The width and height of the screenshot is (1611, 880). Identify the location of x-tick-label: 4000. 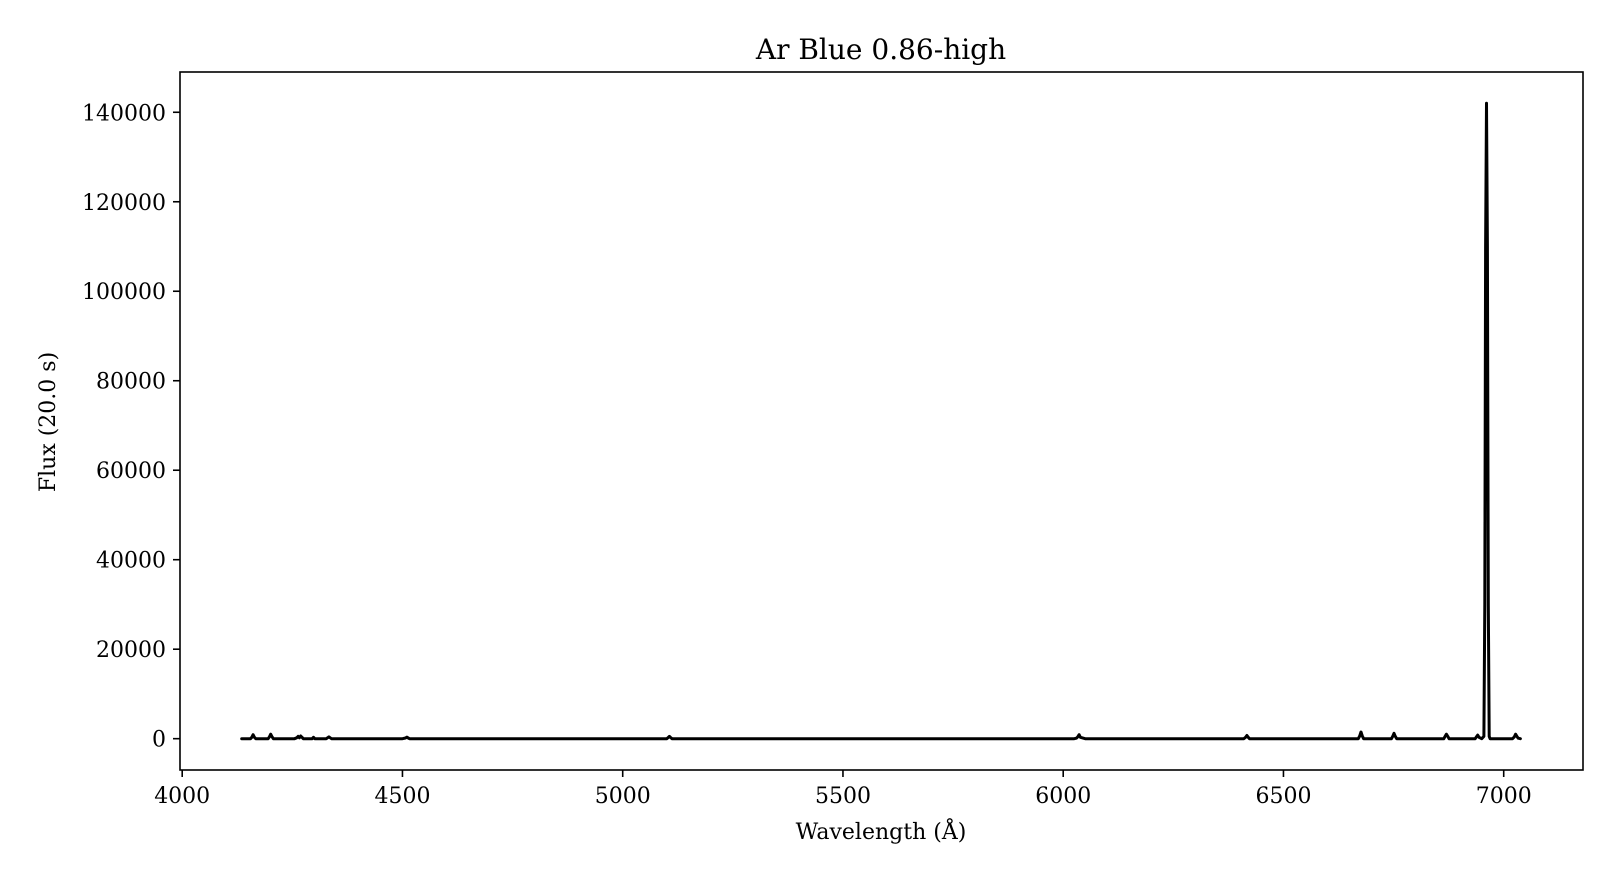
(182, 796).